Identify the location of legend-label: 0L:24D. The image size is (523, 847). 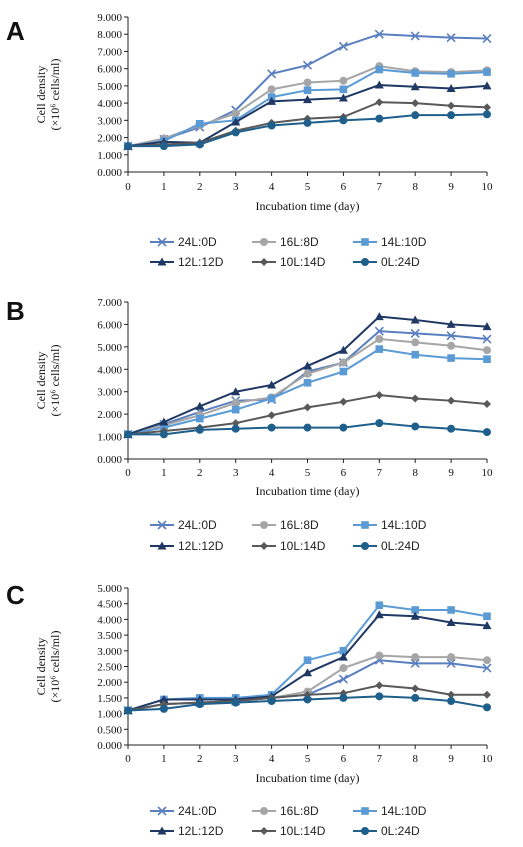
(400, 262).